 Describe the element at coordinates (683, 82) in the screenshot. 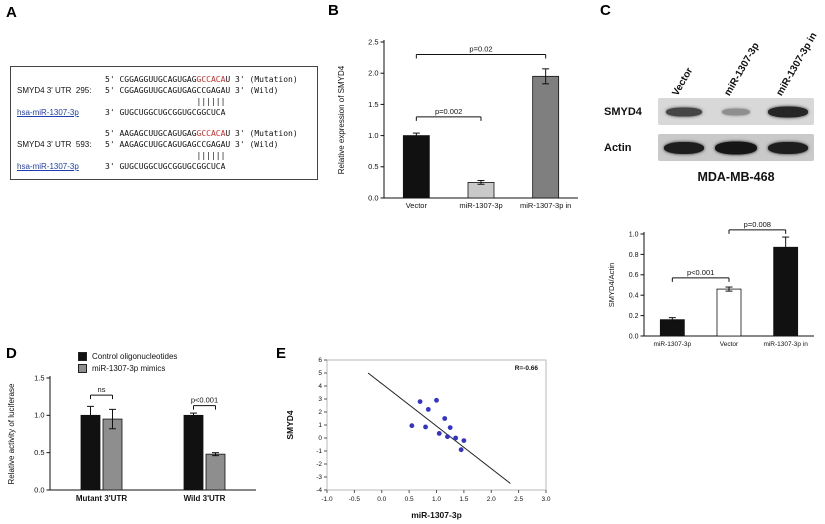

I see `lane-label-vector: Vector` at that location.